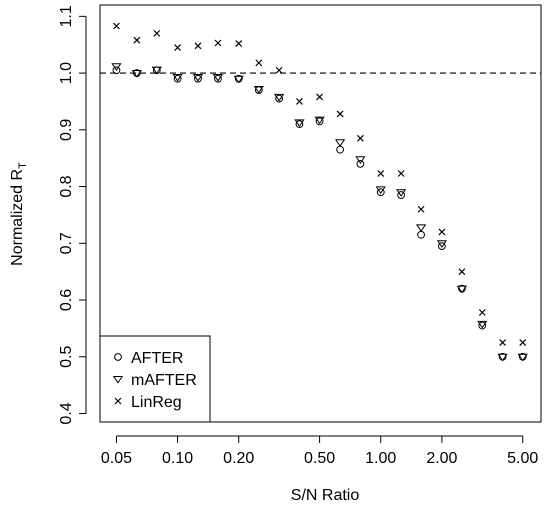 Image resolution: width=550 pixels, height=518 pixels. Describe the element at coordinates (177, 458) in the screenshot. I see `x-tick-label: 0.10` at that location.